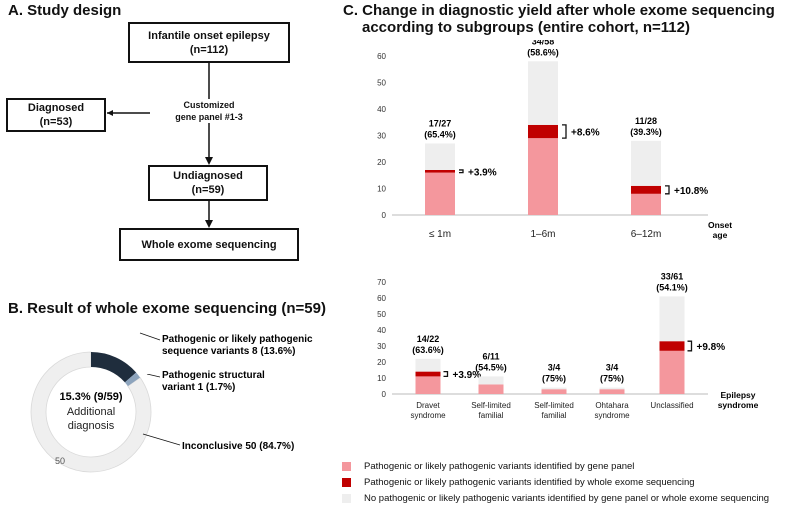  I want to click on panel-a-title: A. Study design, so click(65, 10).